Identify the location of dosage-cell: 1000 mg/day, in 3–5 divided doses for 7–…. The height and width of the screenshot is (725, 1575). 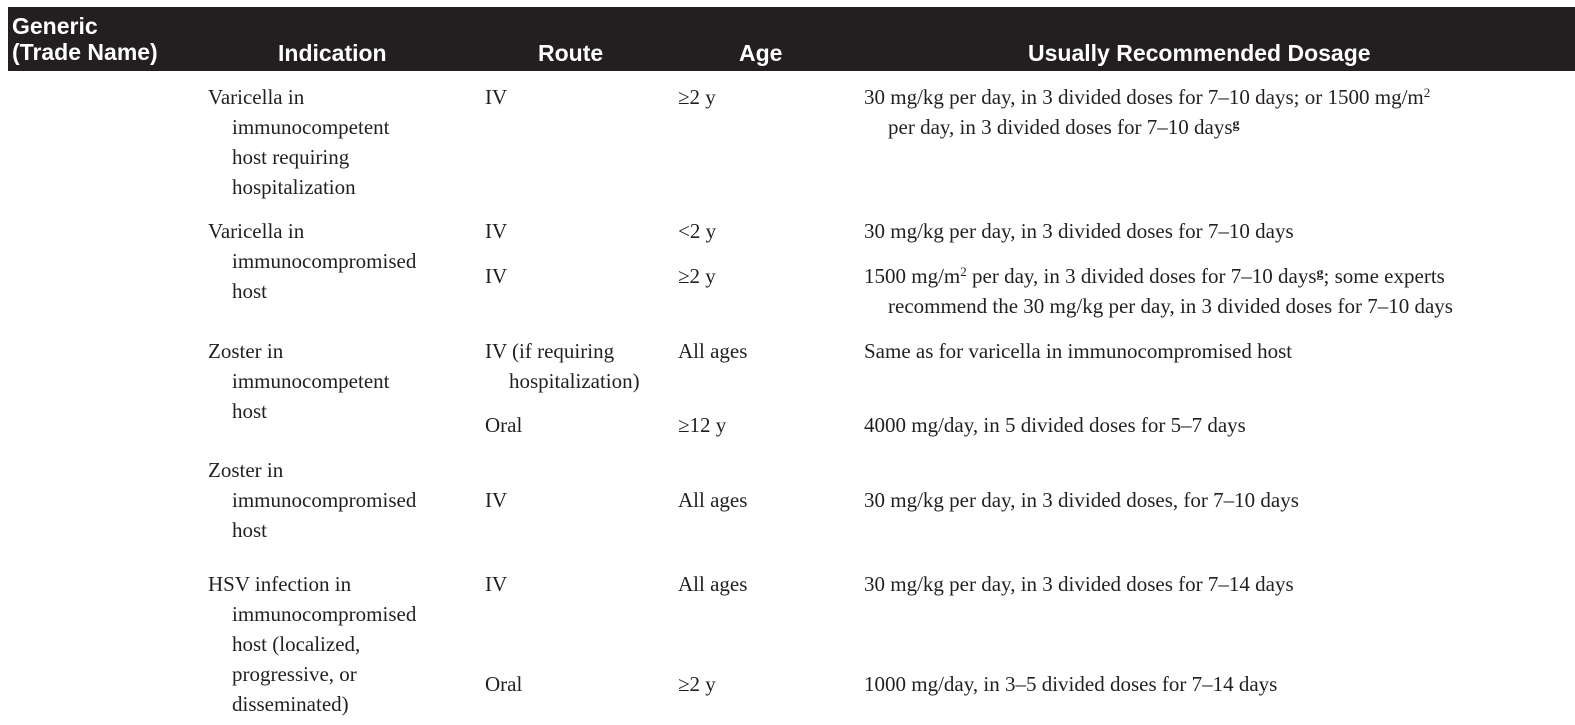
(1071, 684).